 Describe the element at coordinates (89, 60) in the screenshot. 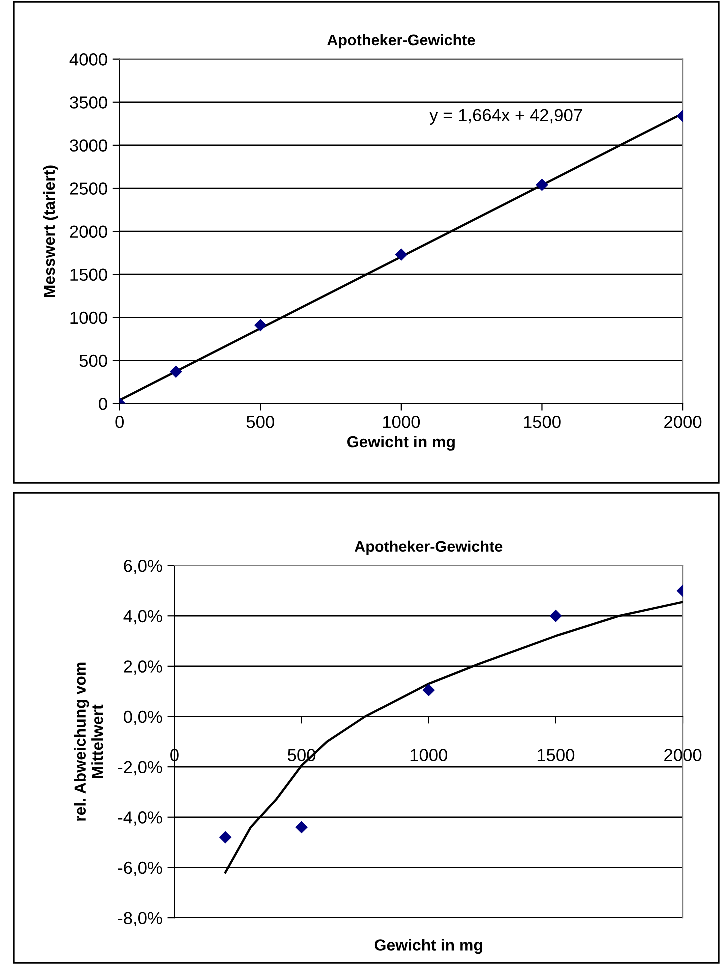

I see `y-tick-label: 4000` at that location.